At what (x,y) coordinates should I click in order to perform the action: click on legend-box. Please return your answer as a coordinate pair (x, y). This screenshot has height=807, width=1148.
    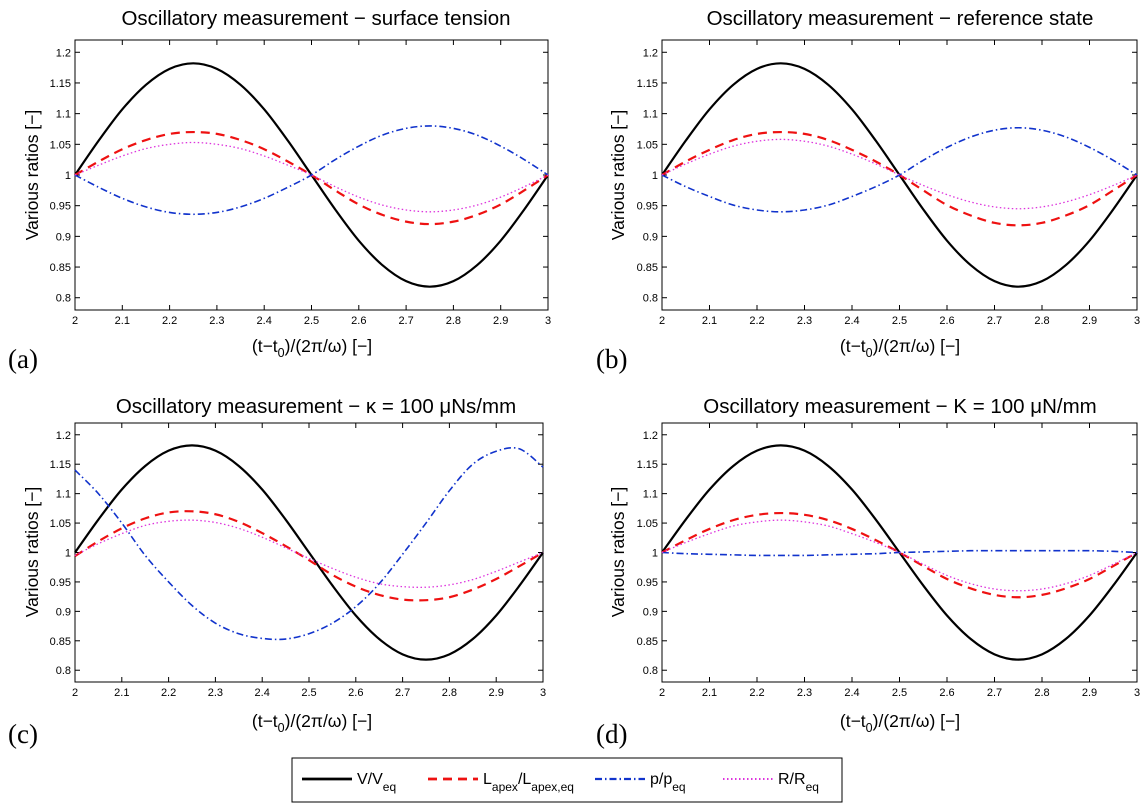
    Looking at the image, I should click on (567, 780).